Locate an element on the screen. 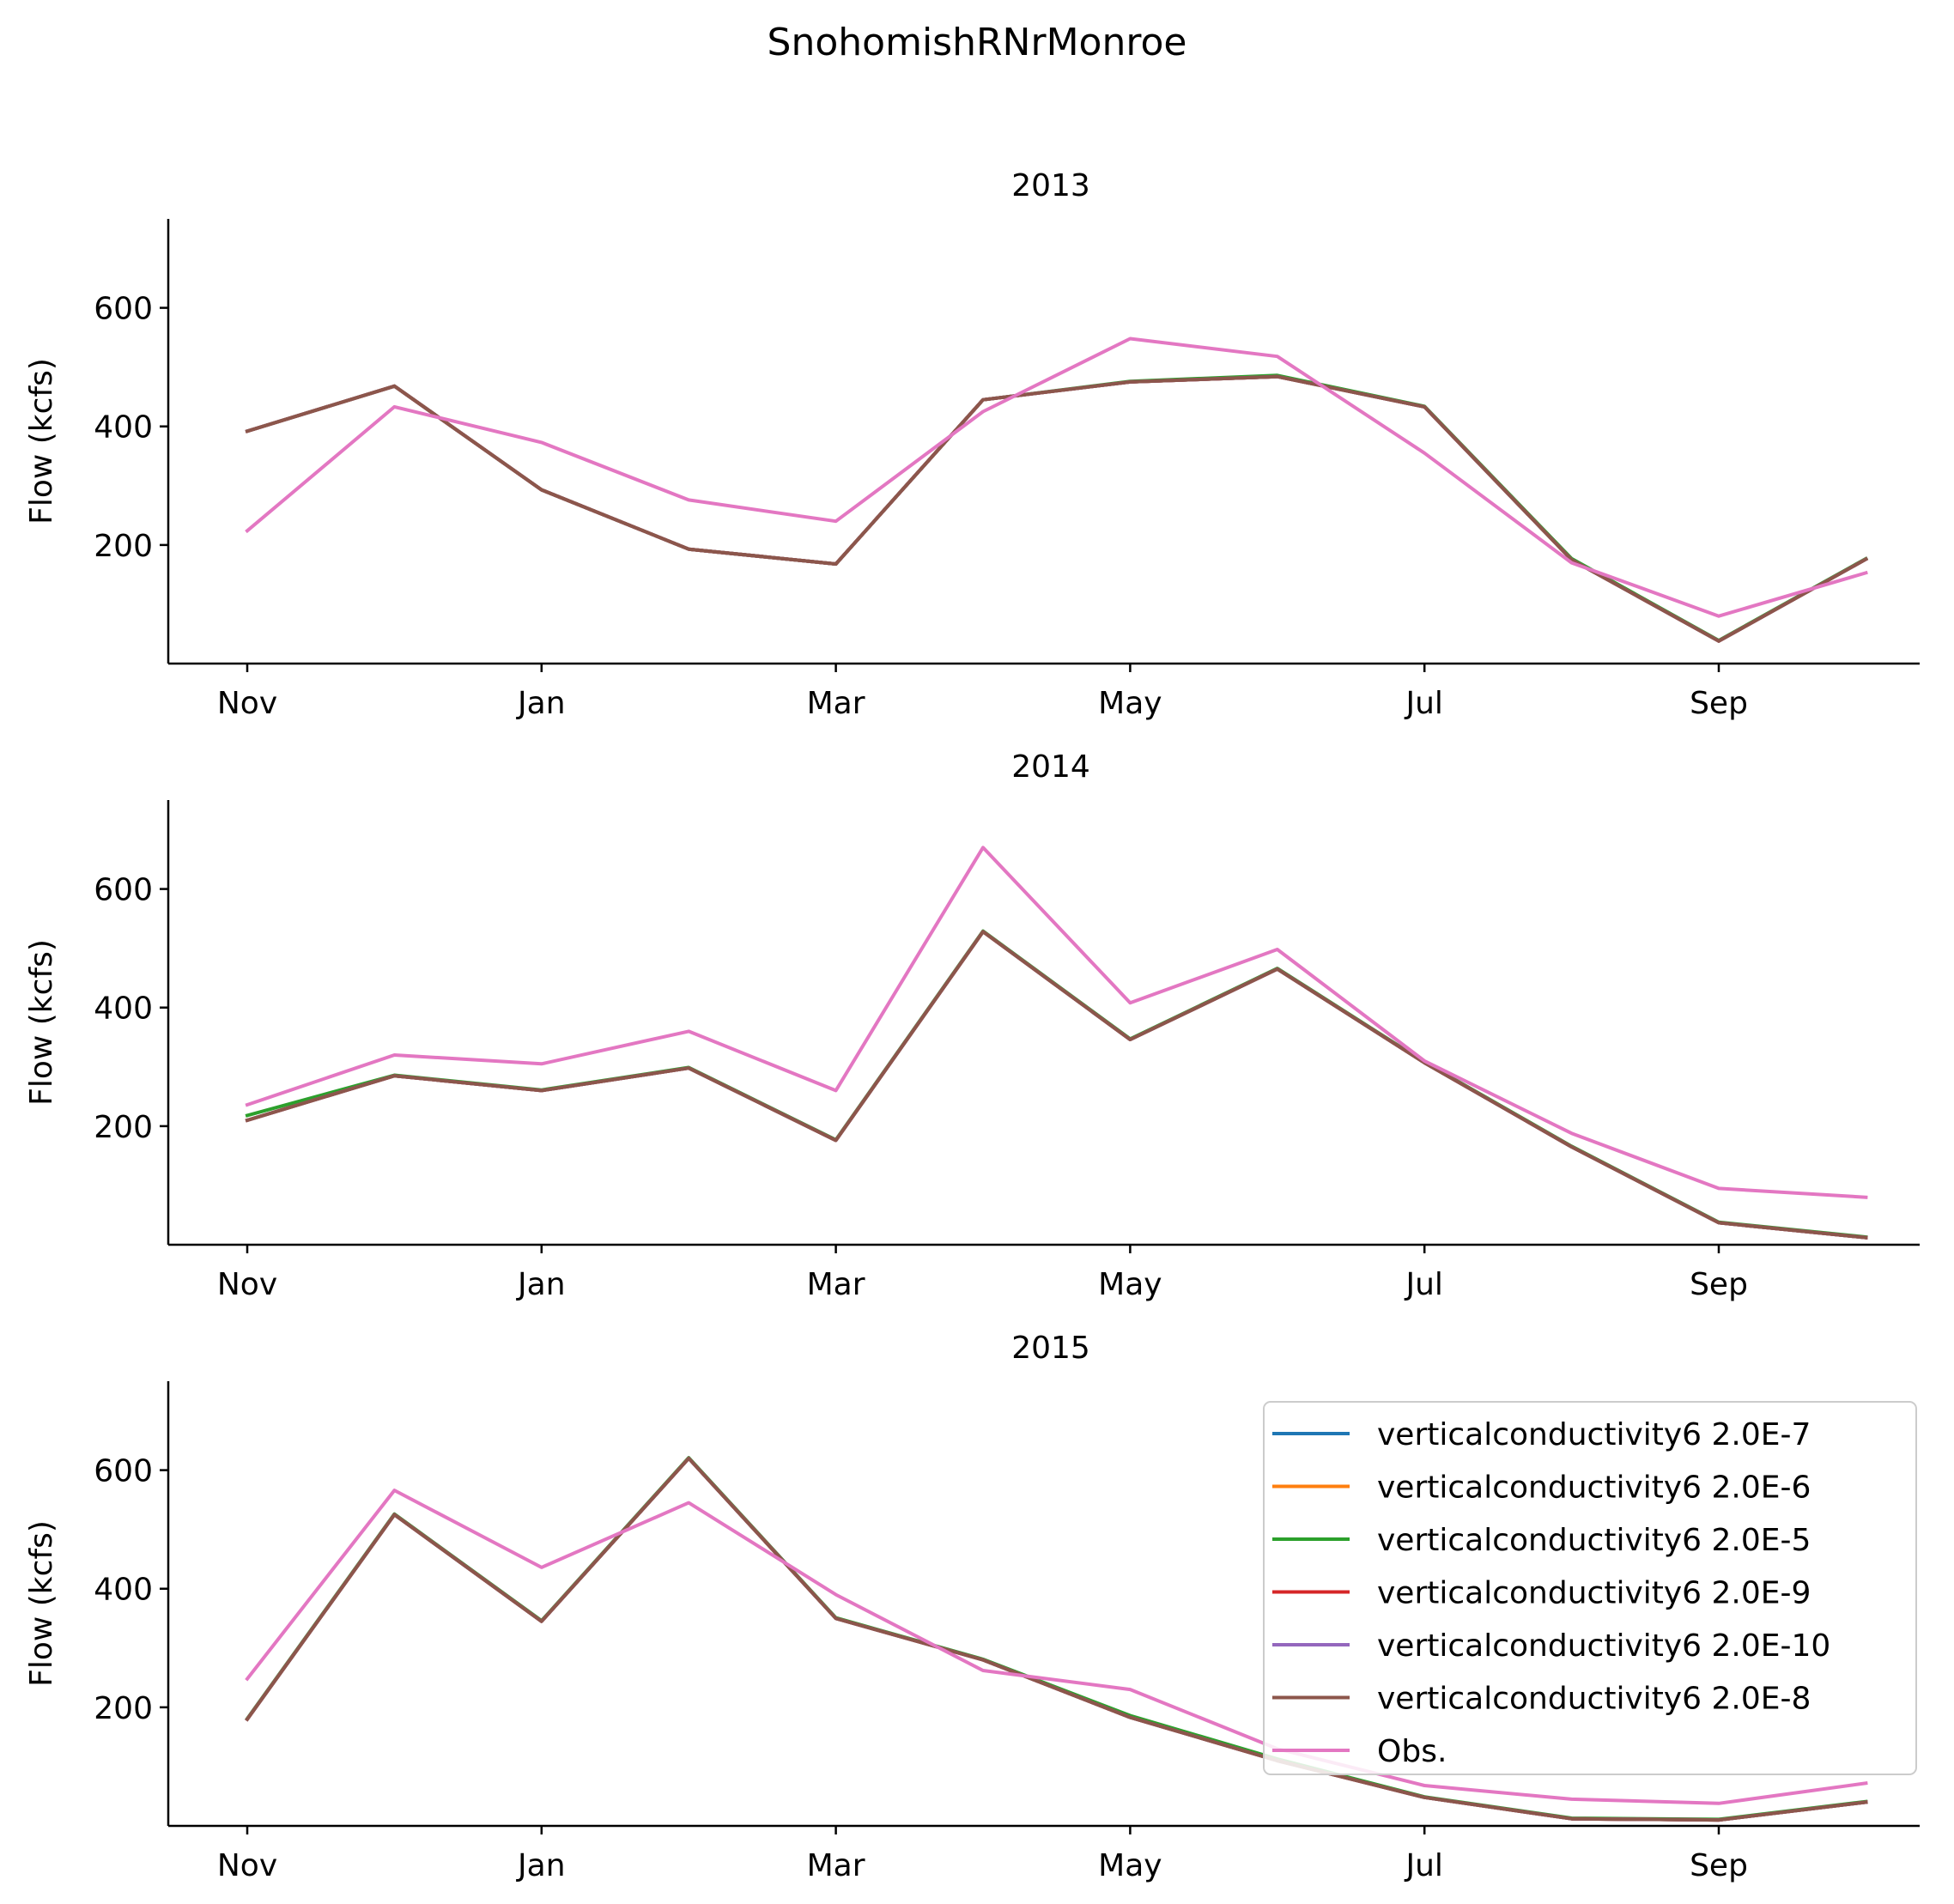  legend-item: verticalconductivity6 2.0E-5 is located at coordinates (1541, 1541).